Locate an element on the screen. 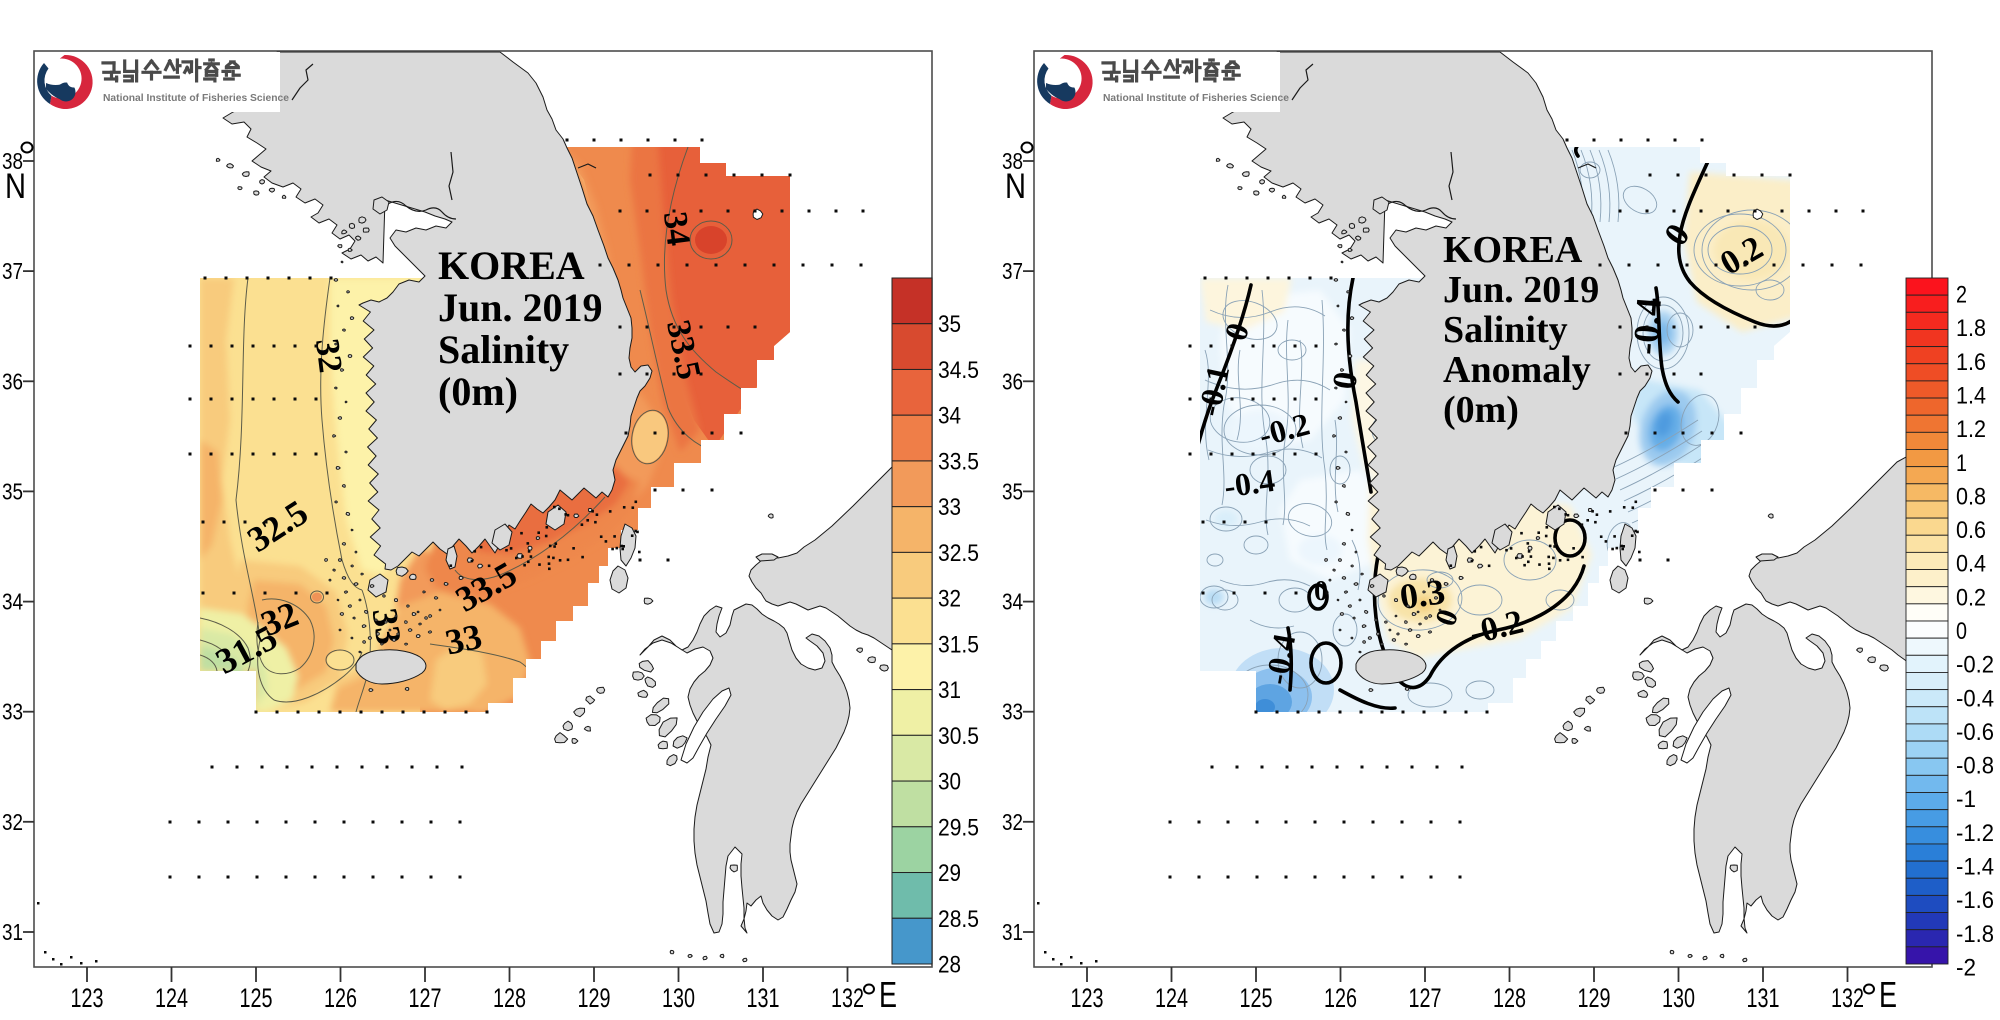 The height and width of the screenshot is (1020, 2000). svg-text: Anomaly is located at coordinates (1517, 370).